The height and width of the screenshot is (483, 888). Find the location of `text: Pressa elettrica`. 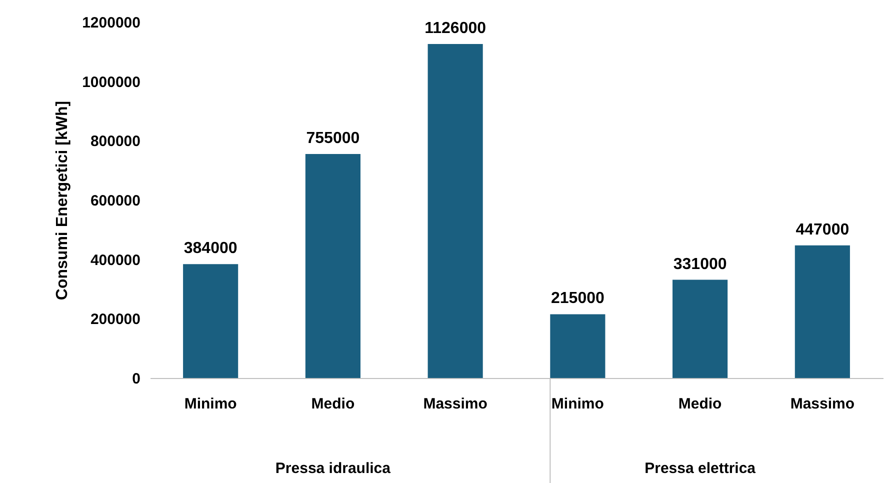

text: Pressa elettrica is located at coordinates (700, 468).